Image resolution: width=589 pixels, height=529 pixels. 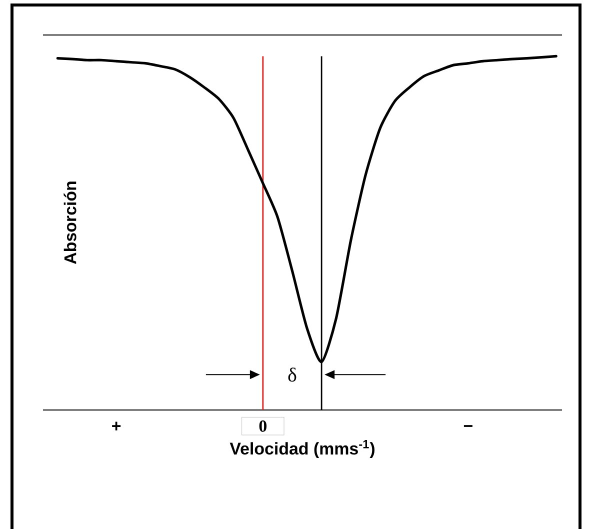 What do you see at coordinates (468, 426) in the screenshot?
I see `x-tick-label: −` at bounding box center [468, 426].